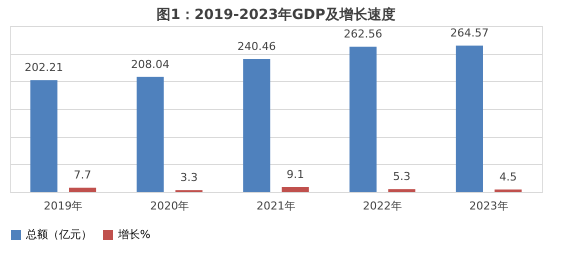  What do you see at coordinates (295, 174) in the screenshot?
I see `data-label: 9.1` at bounding box center [295, 174].